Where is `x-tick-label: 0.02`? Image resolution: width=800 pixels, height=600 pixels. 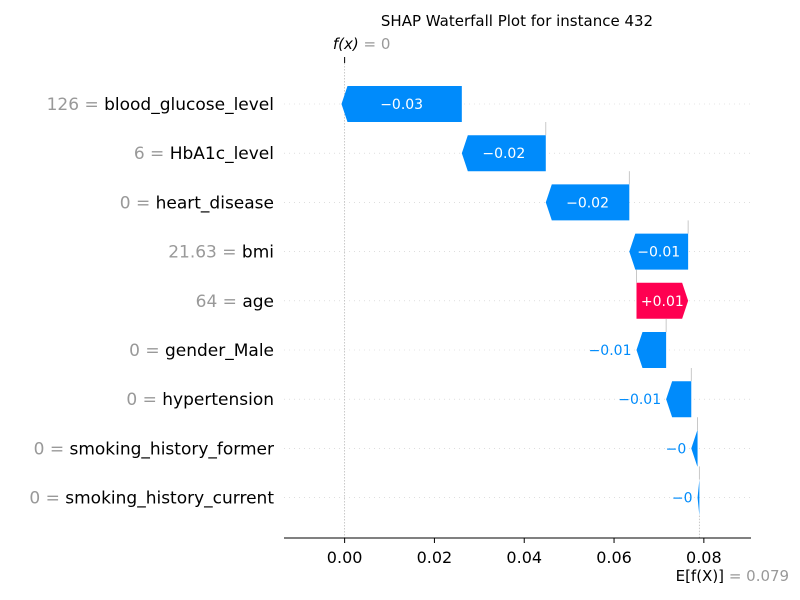
x-tick-label: 0.02 is located at coordinates (435, 557).